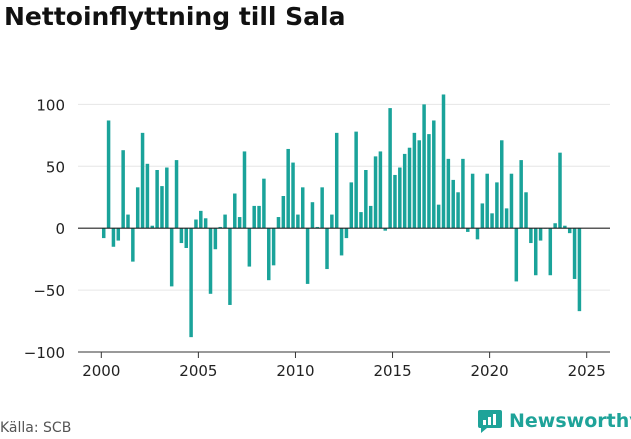 This screenshot has width=631, height=439. Describe the element at coordinates (55, 167) in the screenshot. I see `y-tick-label: 50` at that location.